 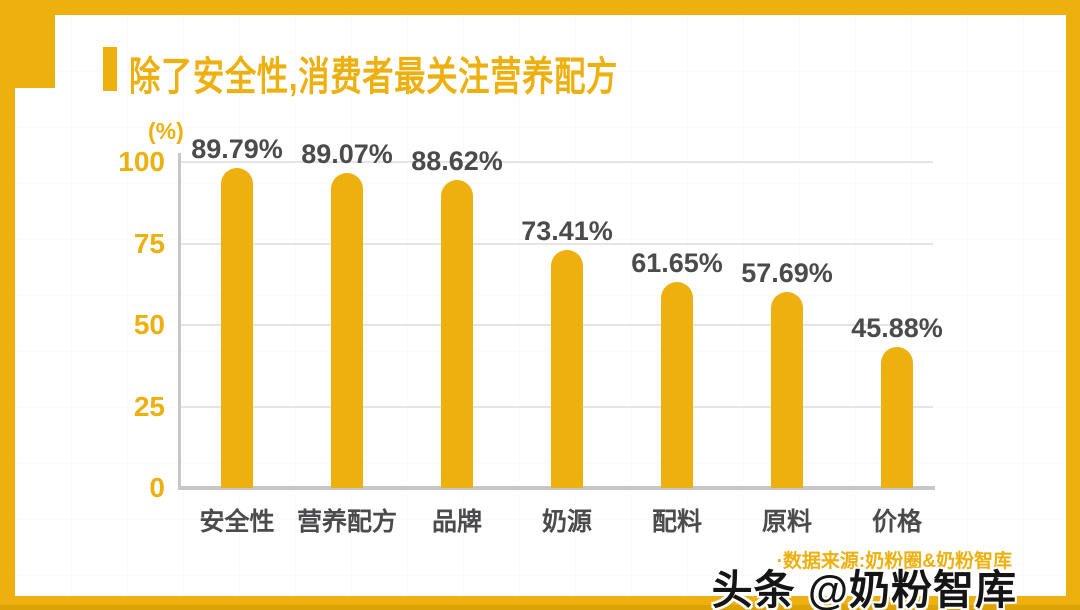 What do you see at coordinates (864, 588) in the screenshot?
I see `watermark-attribution: 头条 @奶粉智库` at bounding box center [864, 588].